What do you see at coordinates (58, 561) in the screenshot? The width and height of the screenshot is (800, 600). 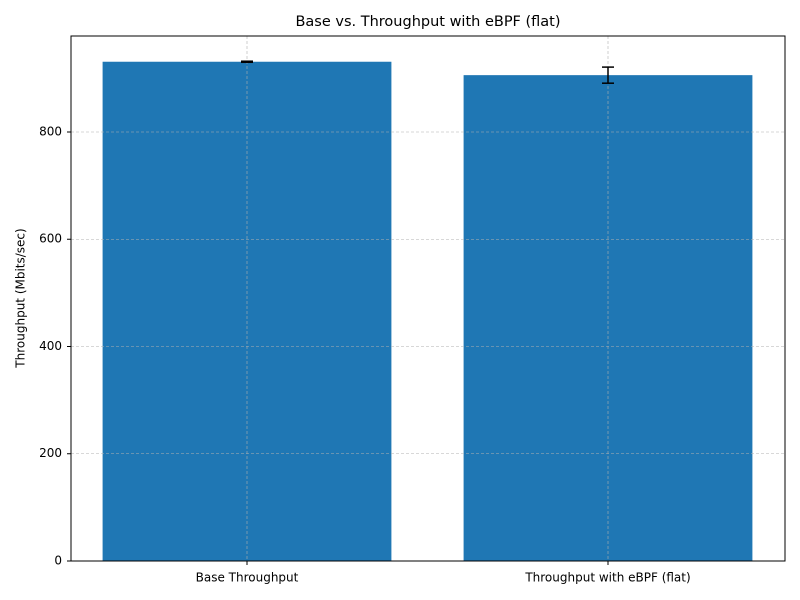 I see `y-tick-label: 0` at bounding box center [58, 561].